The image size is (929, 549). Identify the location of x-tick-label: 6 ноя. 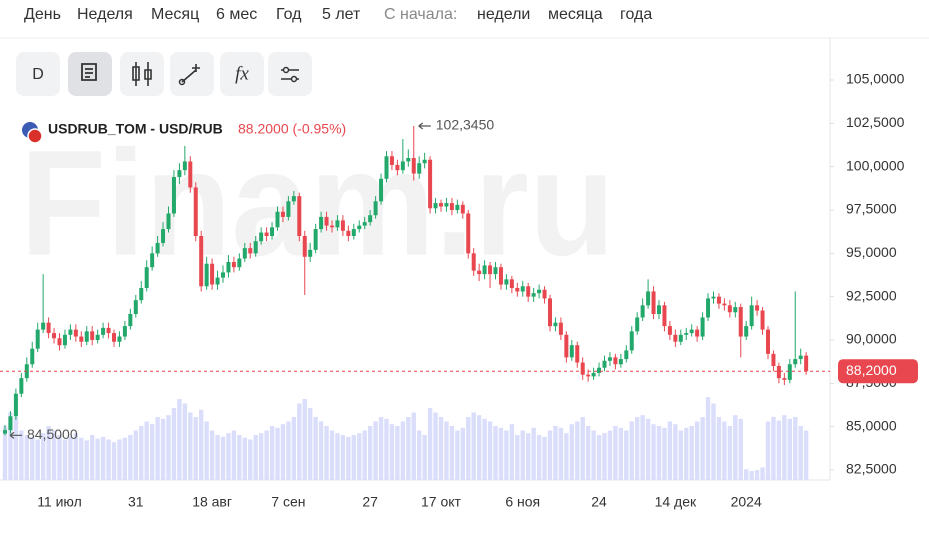
(522, 502).